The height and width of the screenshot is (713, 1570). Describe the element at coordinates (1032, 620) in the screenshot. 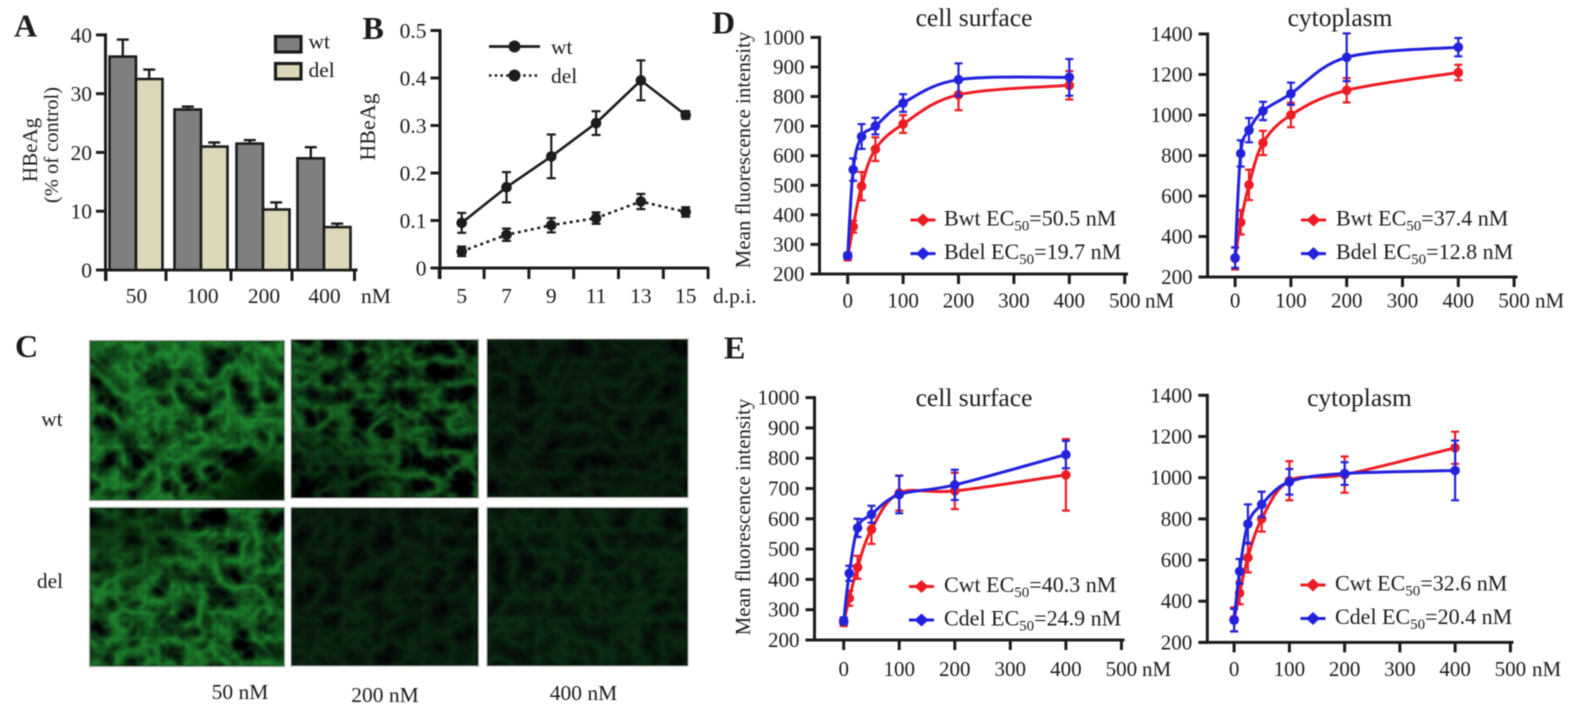

I see `svg-text: Cdel EC50=24.9 nM` at that location.